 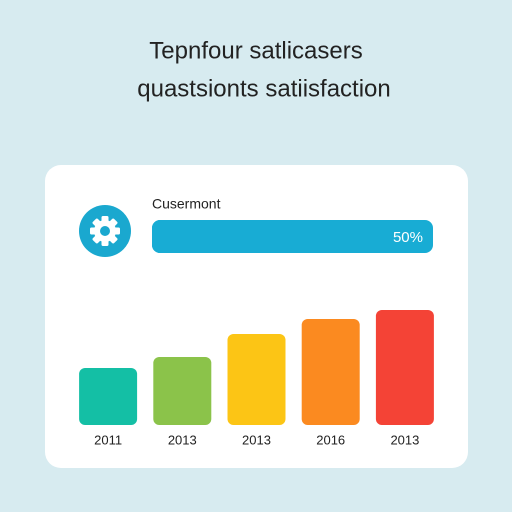 I want to click on progress-fill, so click(x=222, y=236).